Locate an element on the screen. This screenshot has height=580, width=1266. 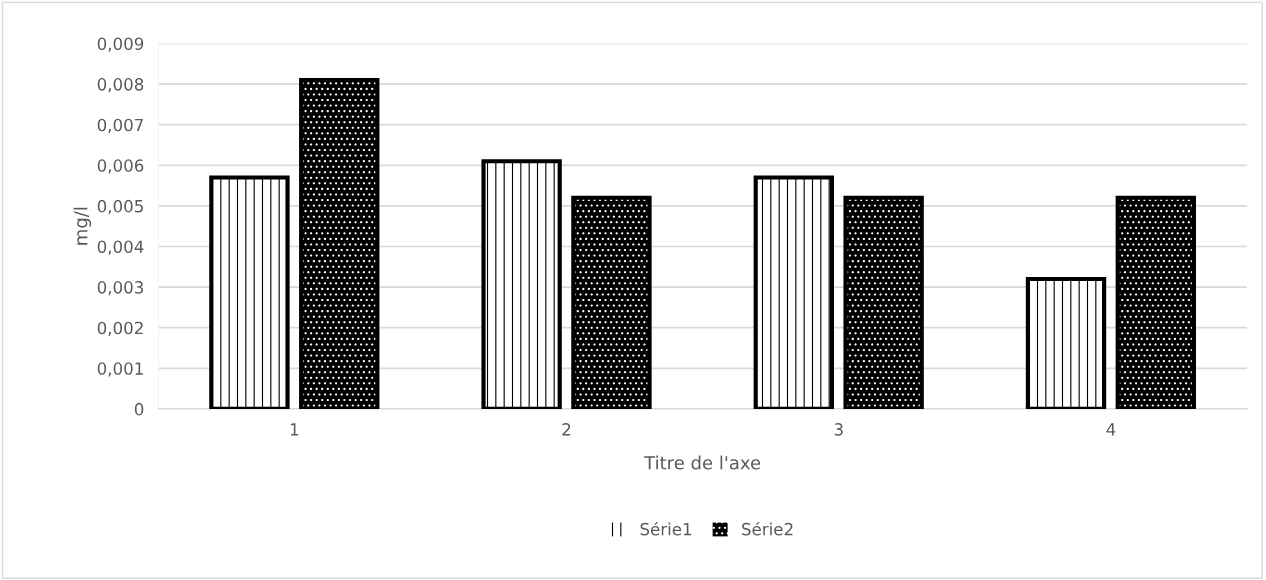
y-tick-label: 0,005 is located at coordinates (120, 207).